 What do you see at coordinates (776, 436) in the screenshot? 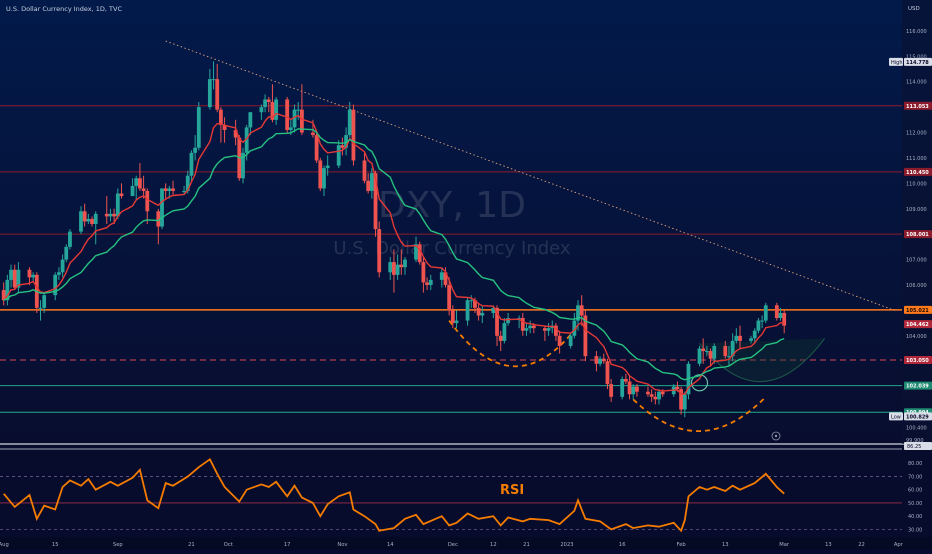
I see `settings-icon` at bounding box center [776, 436].